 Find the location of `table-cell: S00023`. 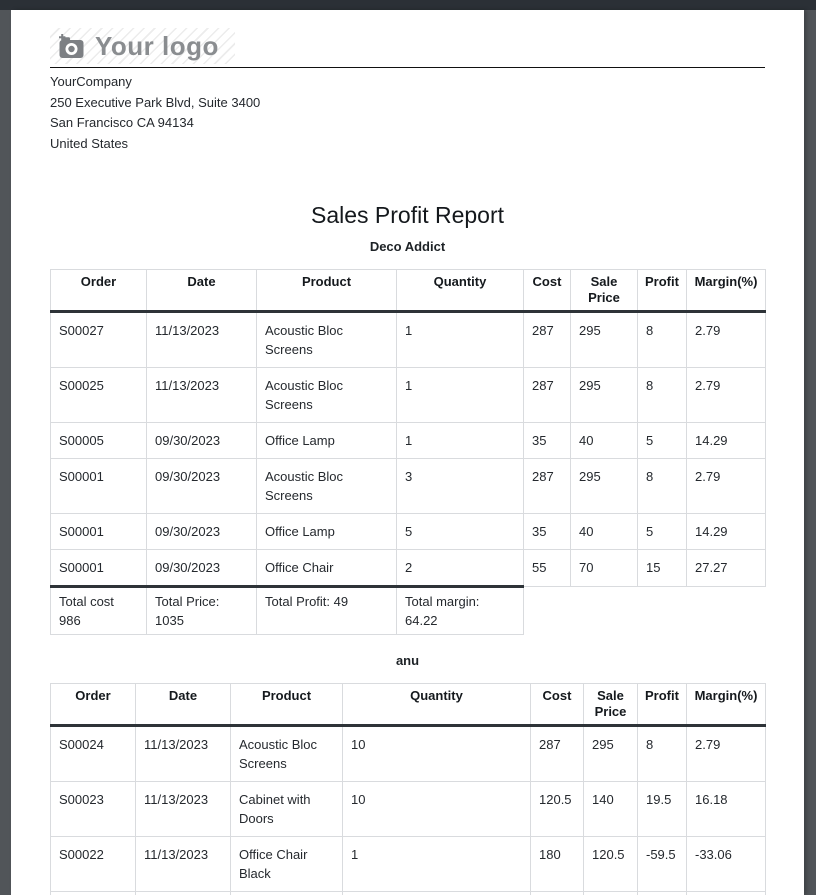

table-cell: S00023 is located at coordinates (93, 809).